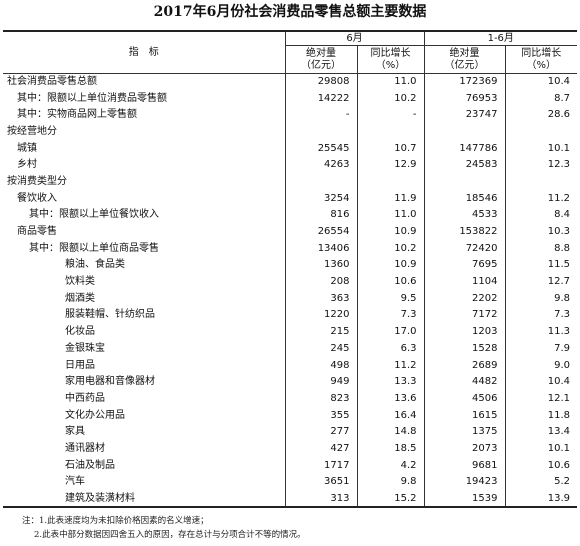 The height and width of the screenshot is (546, 580). Describe the element at coordinates (390, 315) in the screenshot. I see `june-yoy-cell: 7.3` at that location.